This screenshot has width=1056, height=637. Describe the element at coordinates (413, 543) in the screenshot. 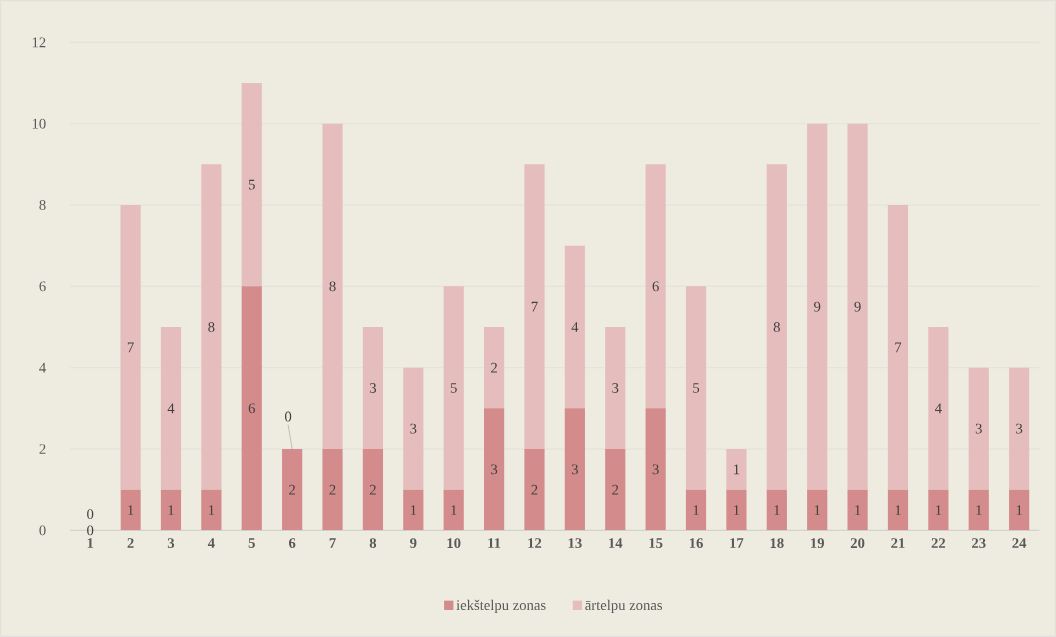

I see `x-tick-label: 9` at that location.